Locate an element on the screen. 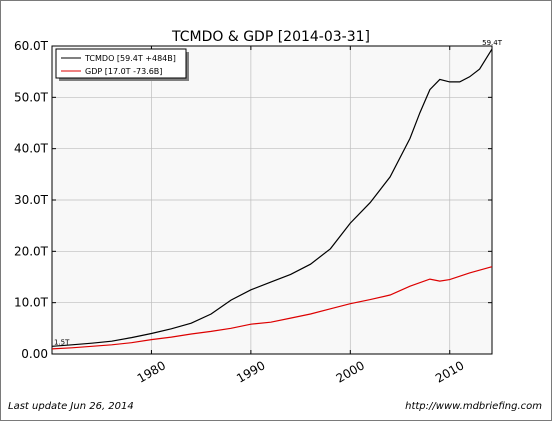 The width and height of the screenshot is (552, 421). legend-label-tcmdo: TCMDO [59.4T +484B] is located at coordinates (130, 58).